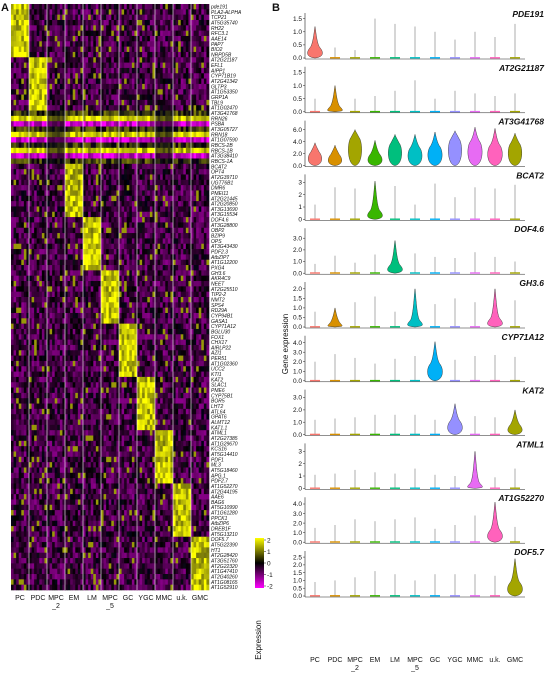 This screenshot has height=689, width=554. Describe the element at coordinates (217, 338) in the screenshot. I see `heatmap-gene-label: FOX1` at that location.